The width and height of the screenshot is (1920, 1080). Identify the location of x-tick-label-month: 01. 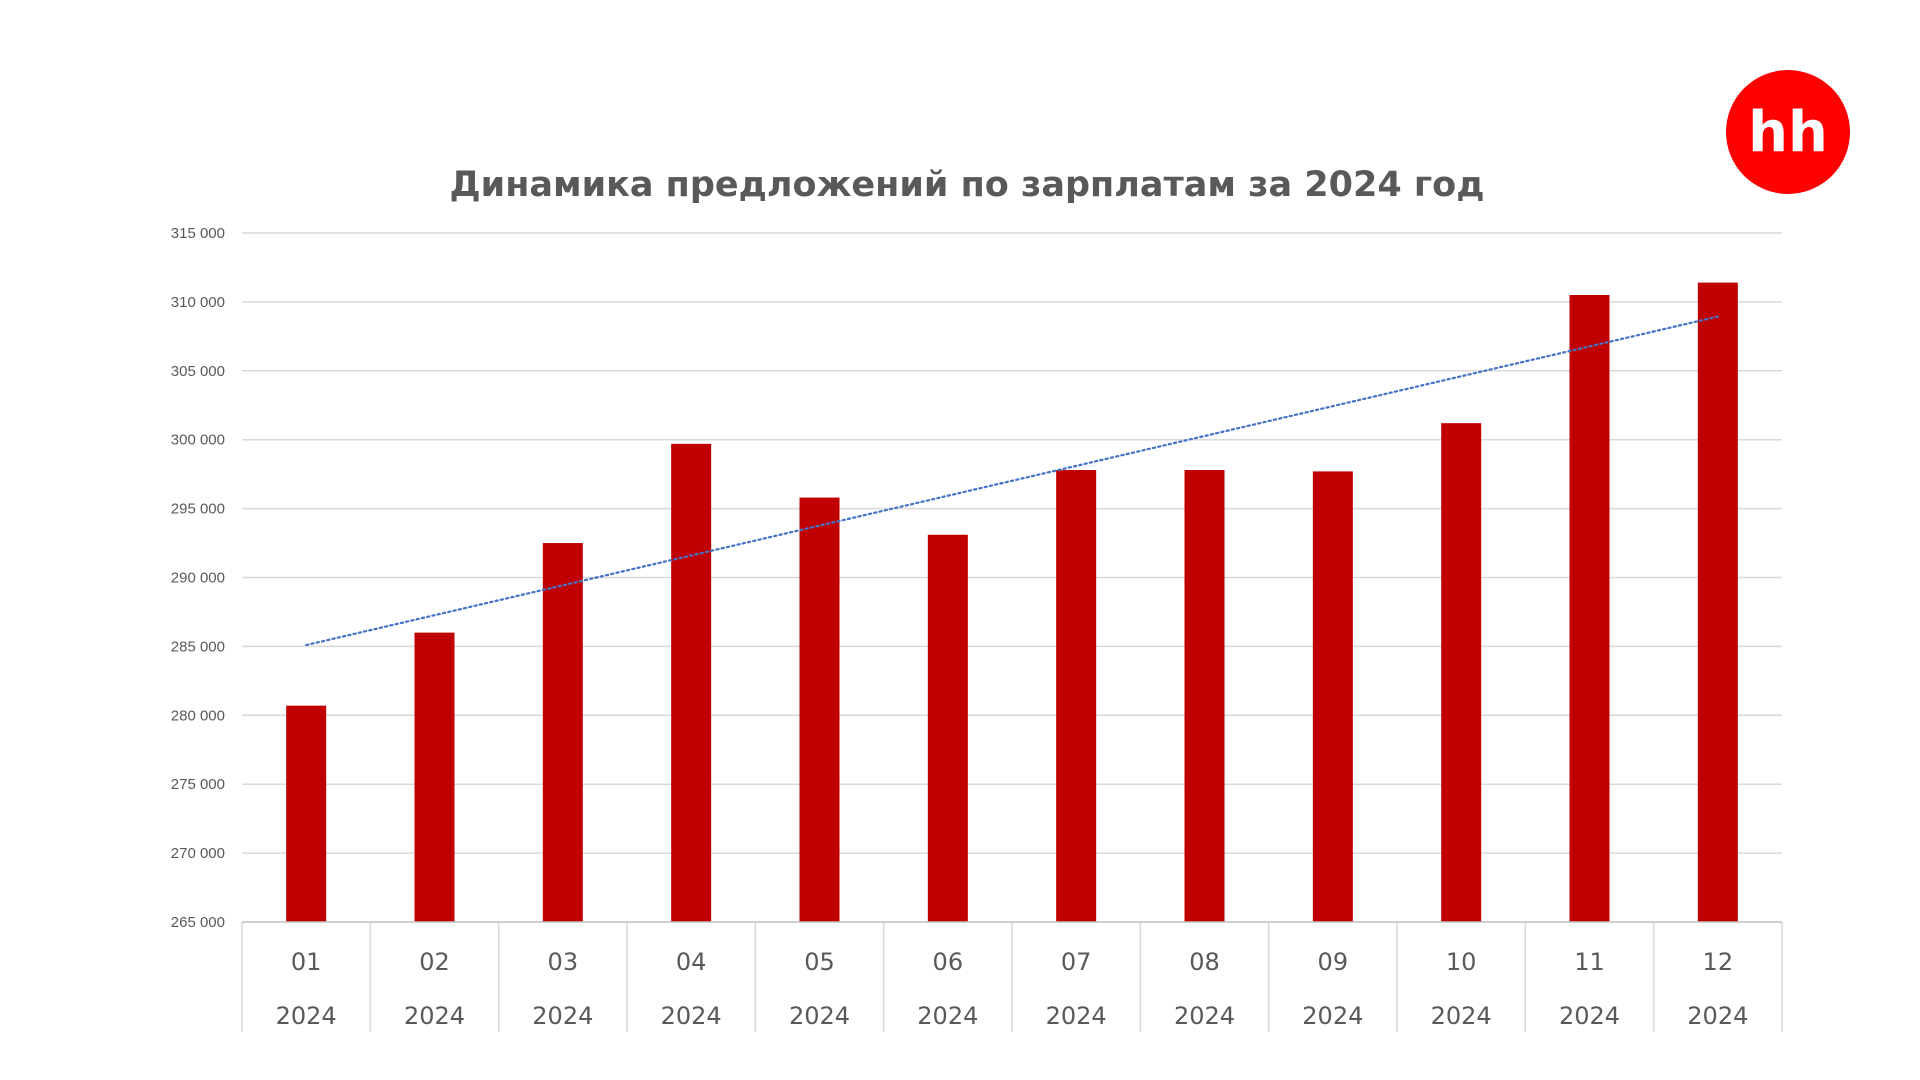
(306, 962).